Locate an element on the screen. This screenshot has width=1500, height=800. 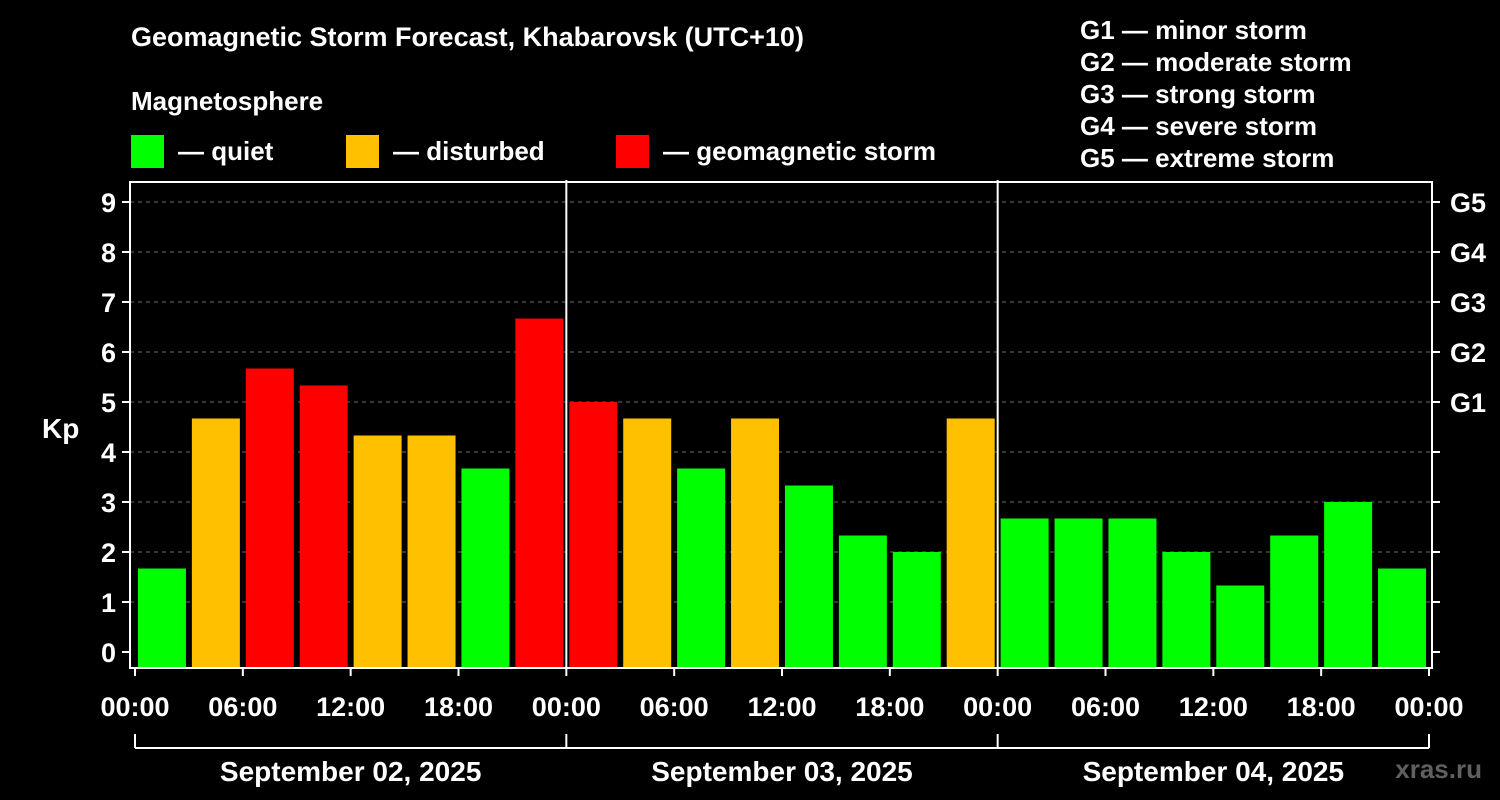
y-tick-label: 5 is located at coordinates (108, 403).